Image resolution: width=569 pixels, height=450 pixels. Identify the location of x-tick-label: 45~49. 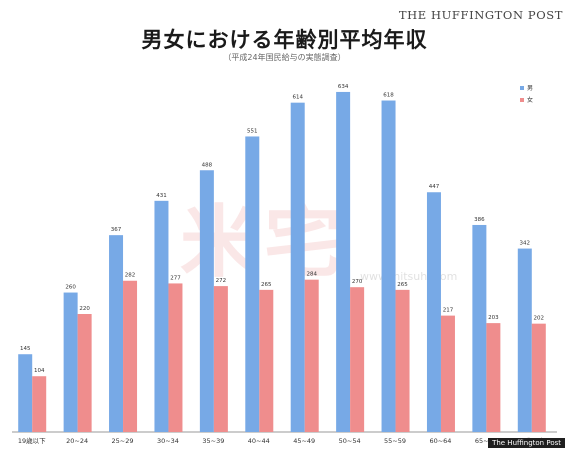
(304, 441).